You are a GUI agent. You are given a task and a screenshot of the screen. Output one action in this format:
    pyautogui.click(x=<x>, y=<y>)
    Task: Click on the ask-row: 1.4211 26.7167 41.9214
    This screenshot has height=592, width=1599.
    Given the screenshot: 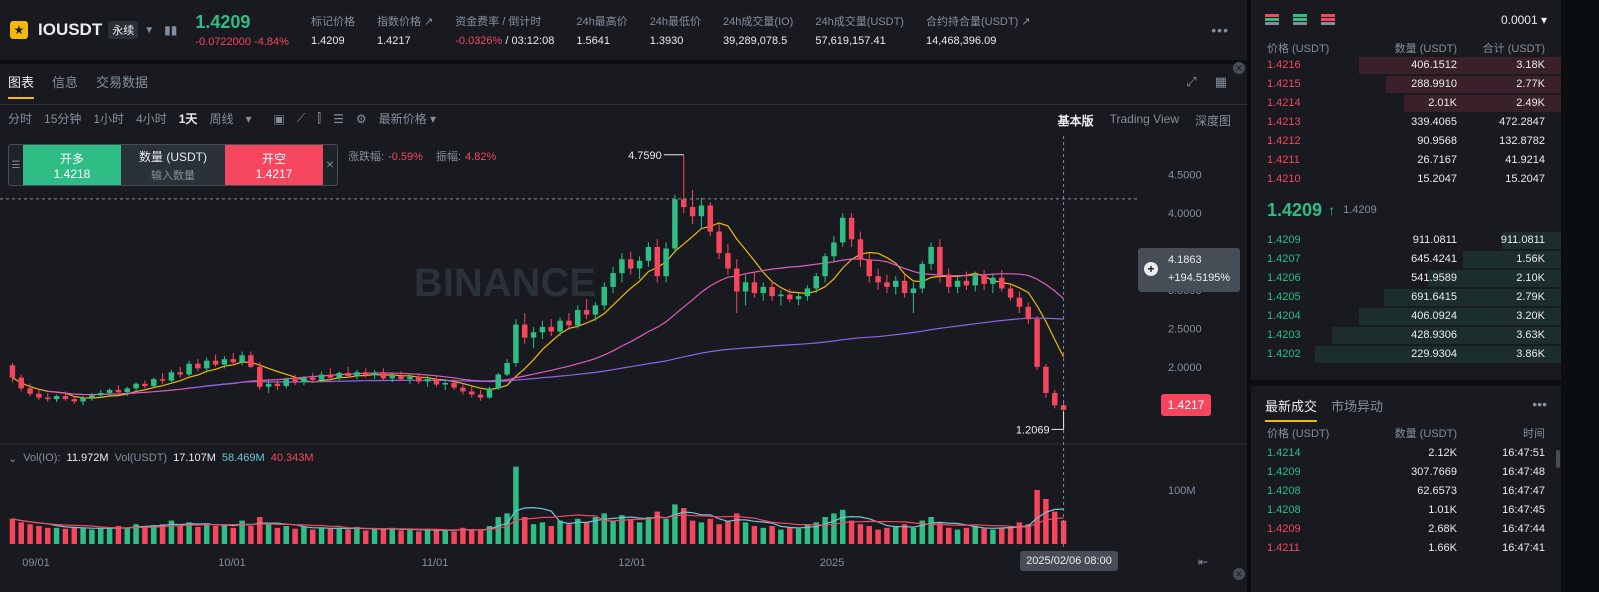 What is the action you would take?
    pyautogui.click(x=1406, y=160)
    